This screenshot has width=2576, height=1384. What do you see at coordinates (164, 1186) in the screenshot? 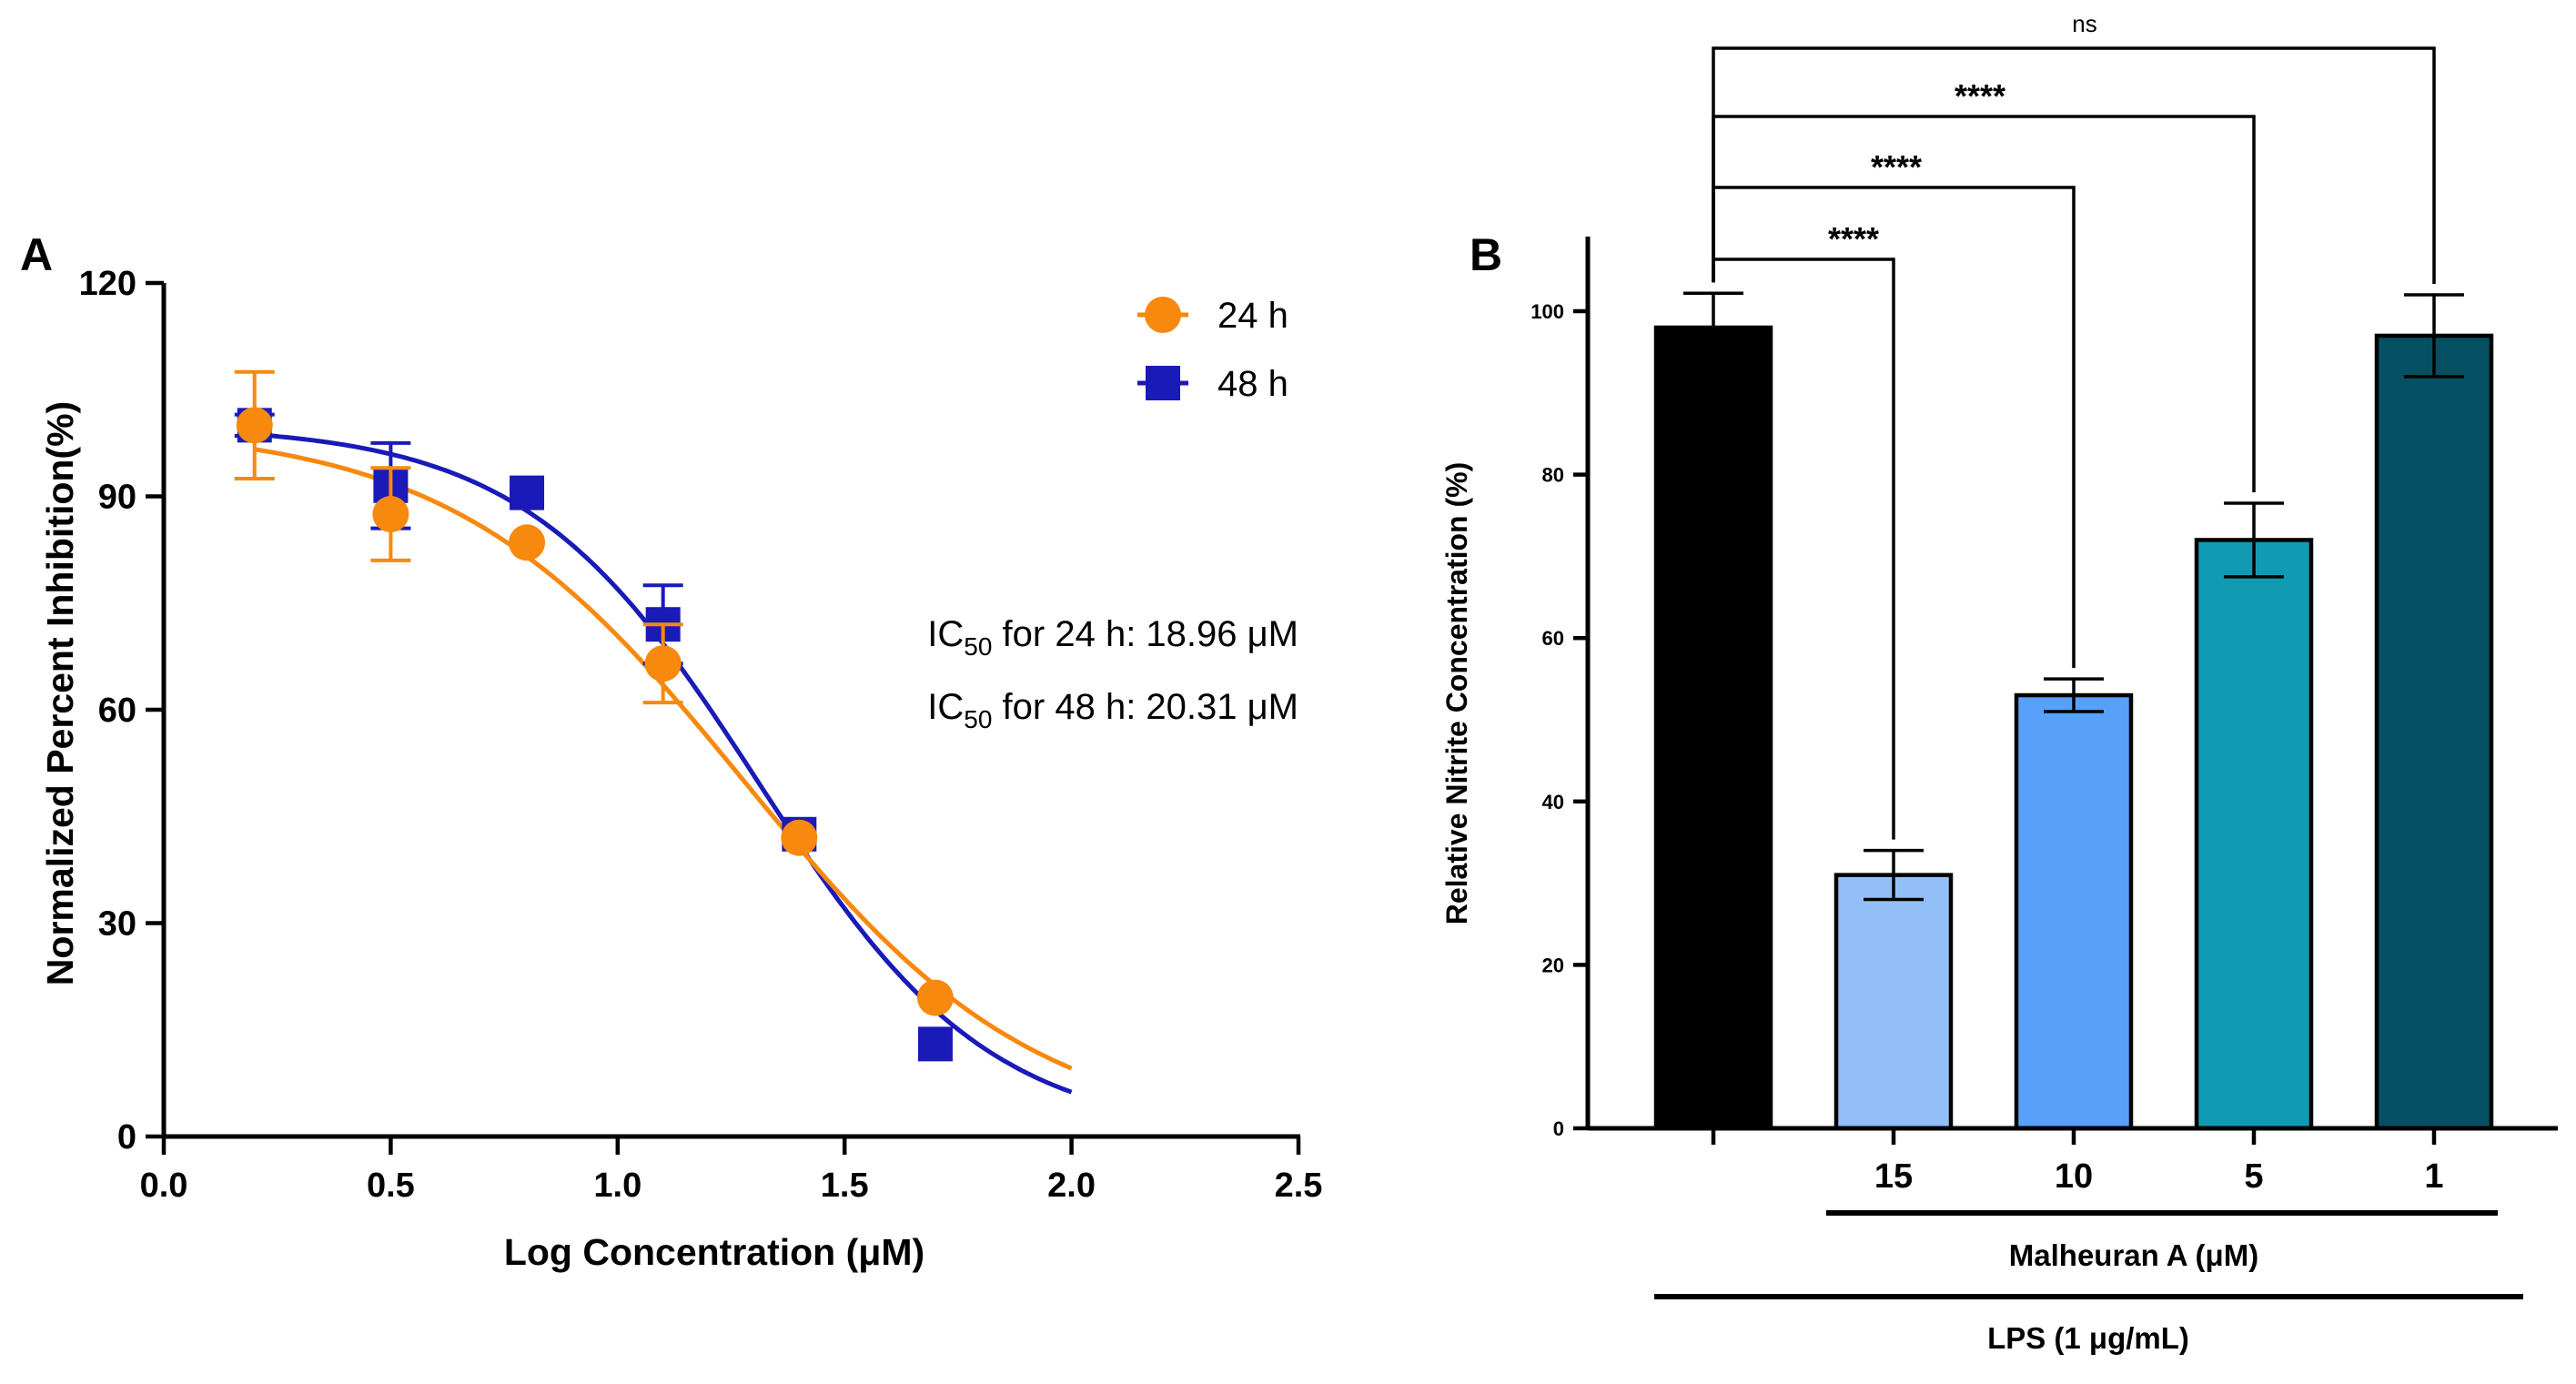
I see `panel-a-x-tick-label: 0.0` at bounding box center [164, 1186].